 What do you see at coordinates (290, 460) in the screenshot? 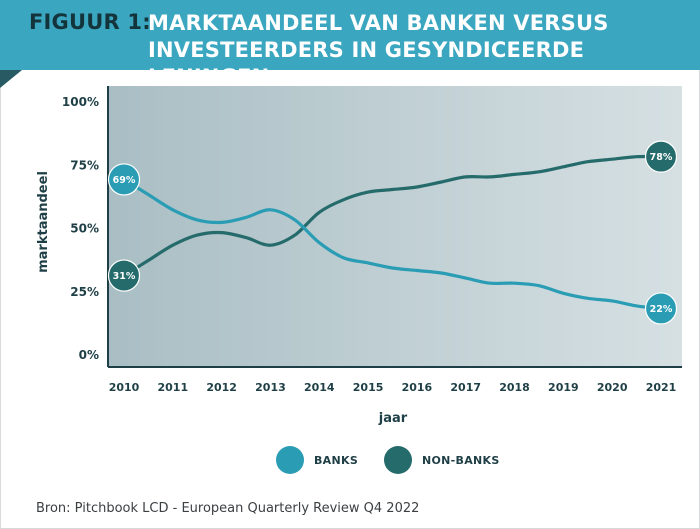
I see `legend-swatch-banks` at bounding box center [290, 460].